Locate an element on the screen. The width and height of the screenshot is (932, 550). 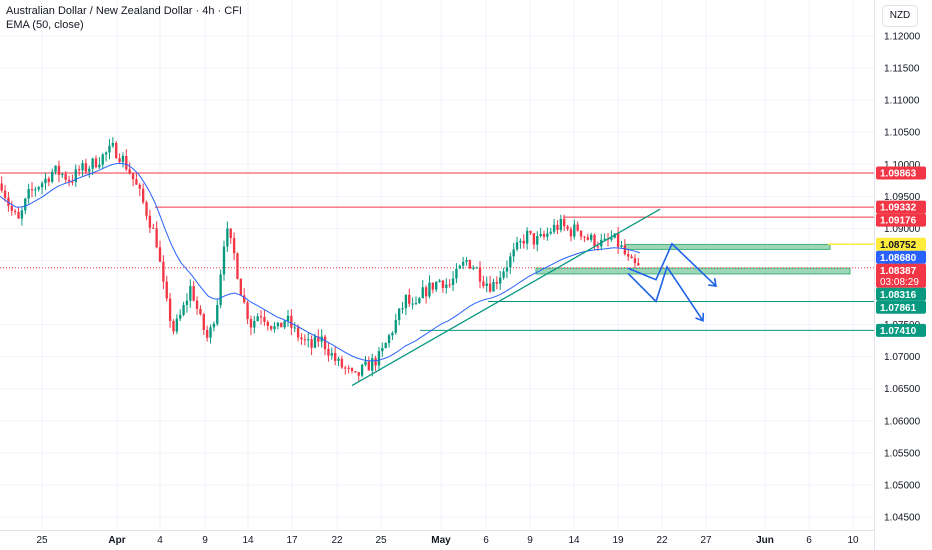
demand-zone is located at coordinates (693, 271).